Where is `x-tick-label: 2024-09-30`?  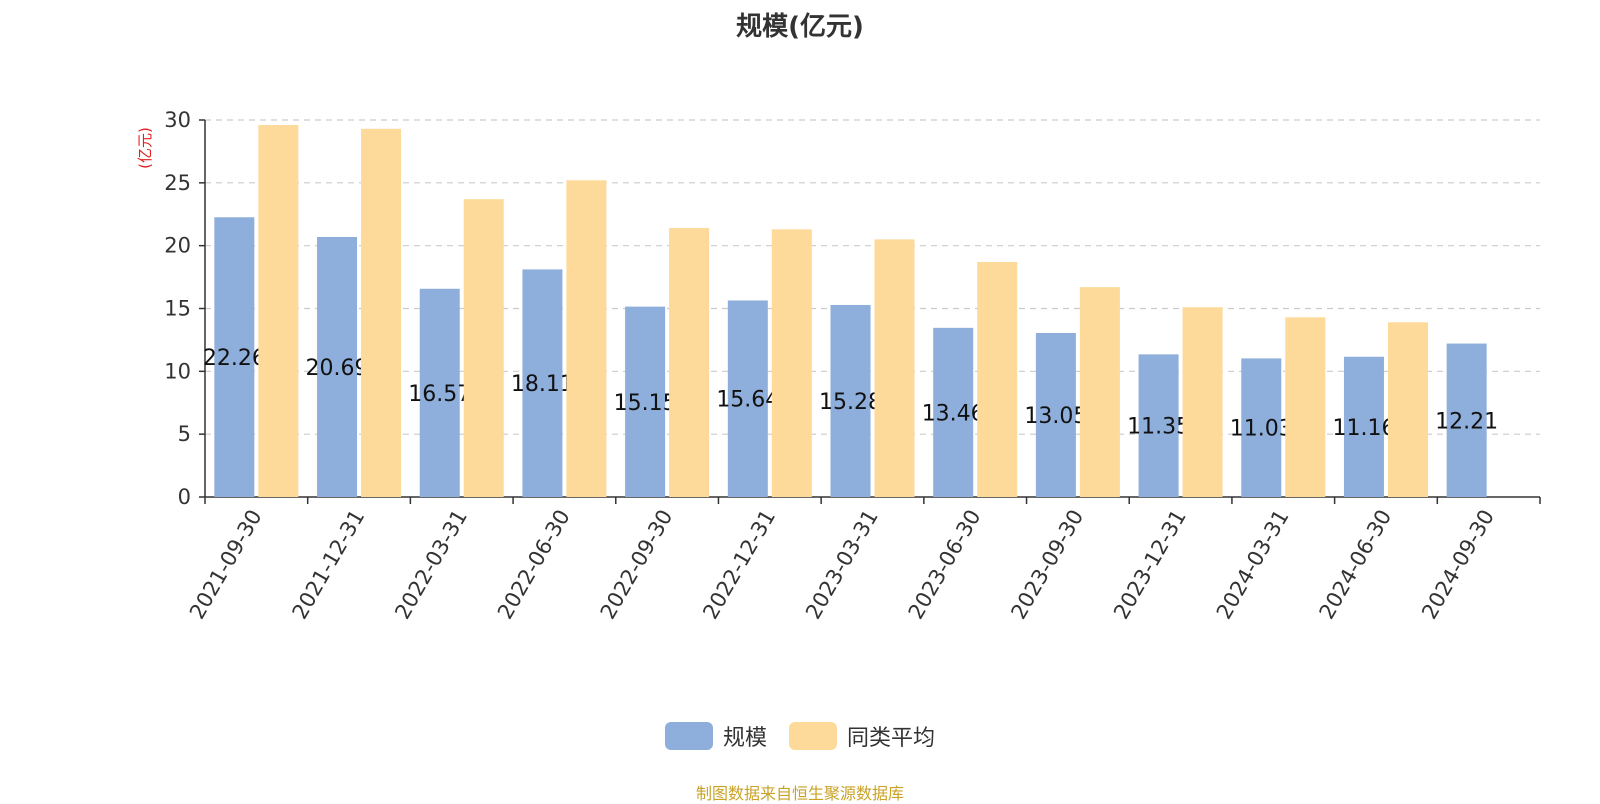 x-tick-label: 2024-09-30 is located at coordinates (1458, 565).